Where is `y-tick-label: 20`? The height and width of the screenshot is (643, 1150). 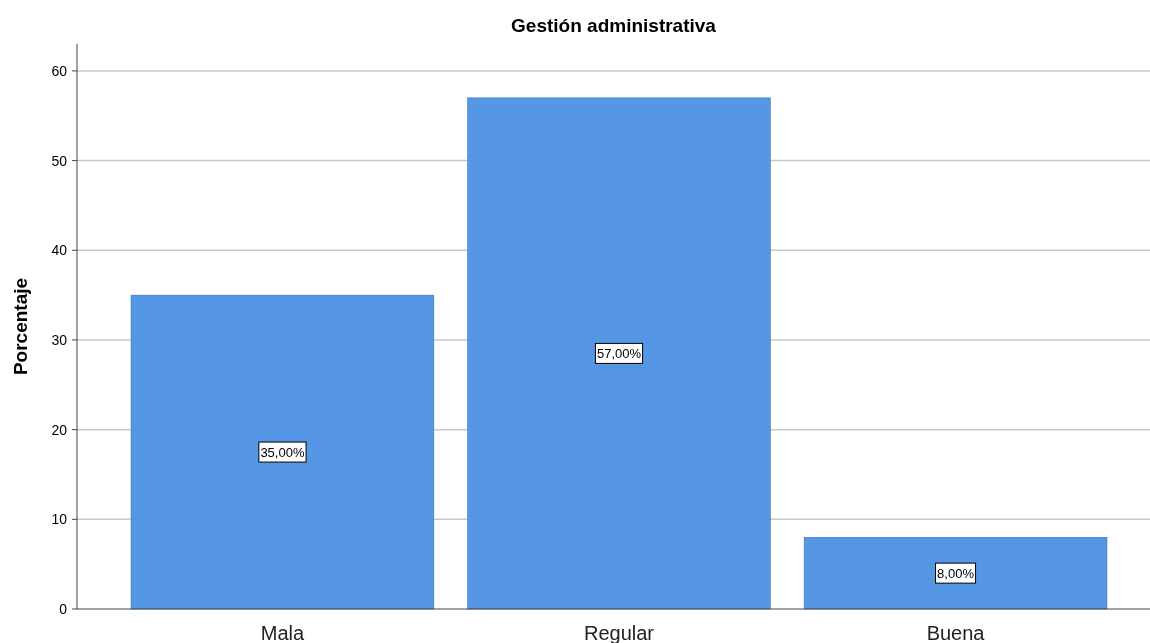
y-tick-label: 20 is located at coordinates (59, 429).